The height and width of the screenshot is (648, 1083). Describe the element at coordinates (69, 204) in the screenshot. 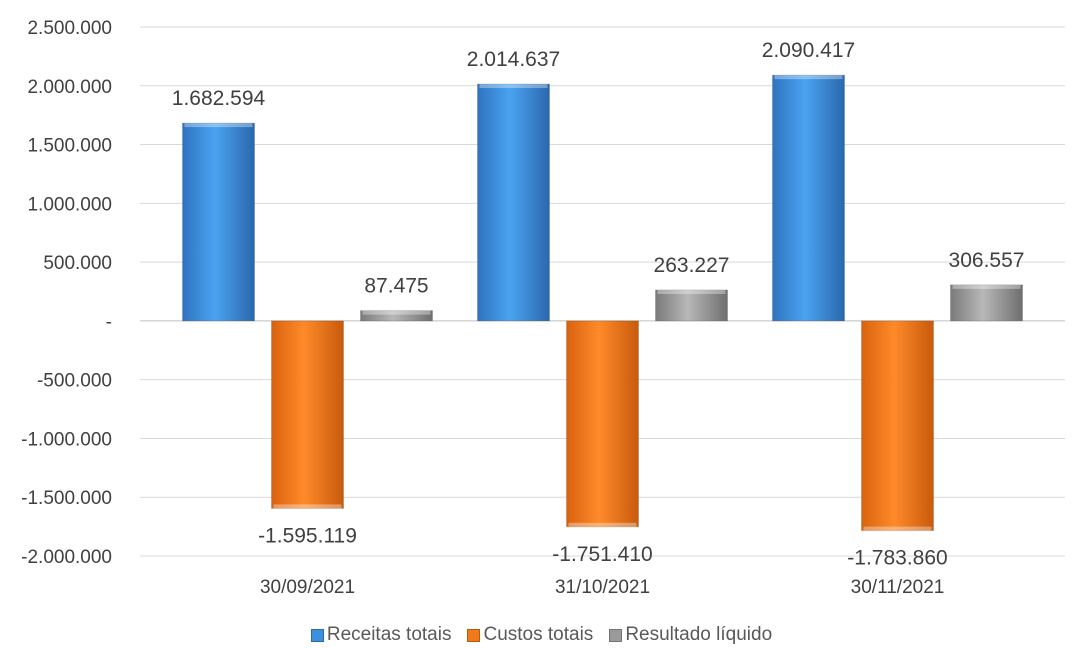

I see `y-tick-label: 1.000.000` at that location.